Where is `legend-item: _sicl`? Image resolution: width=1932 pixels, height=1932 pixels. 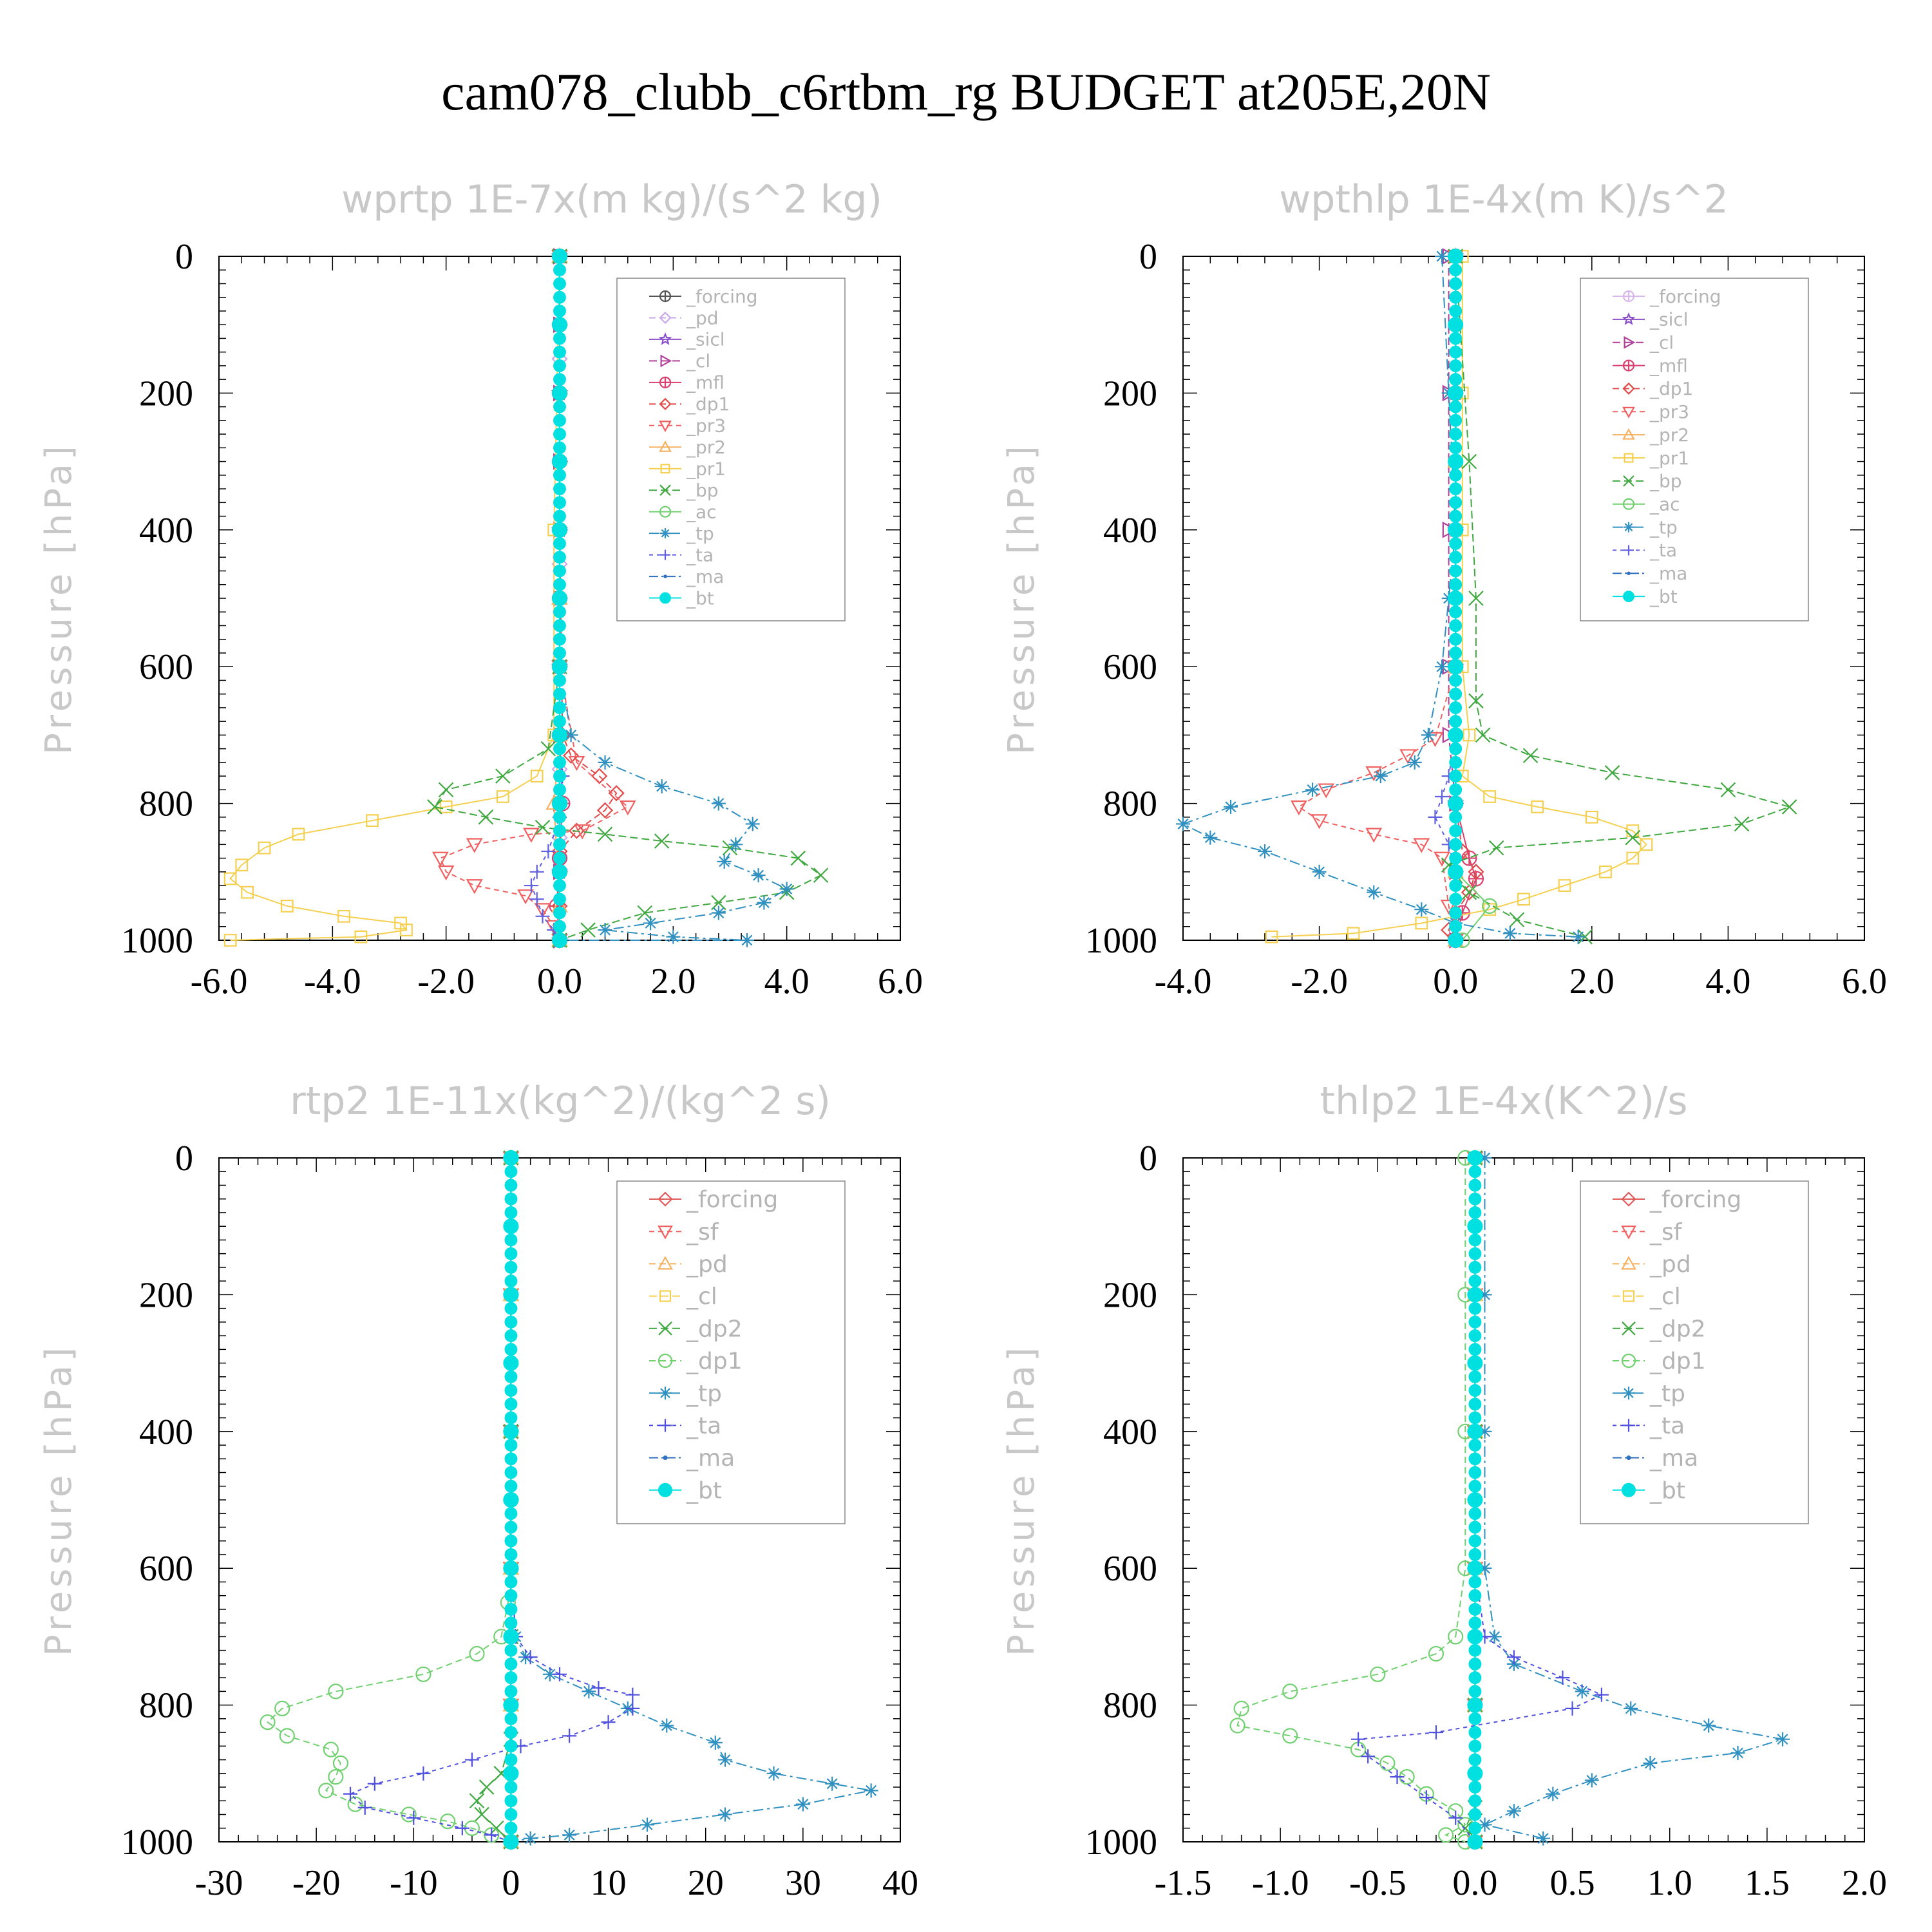
legend-item: _sicl is located at coordinates (1651, 319).